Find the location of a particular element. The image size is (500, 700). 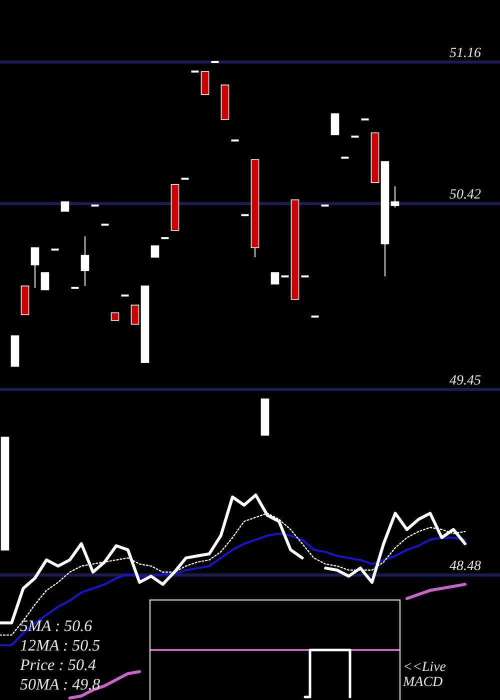

annotation: 50MA : 49.8 is located at coordinates (60, 685).